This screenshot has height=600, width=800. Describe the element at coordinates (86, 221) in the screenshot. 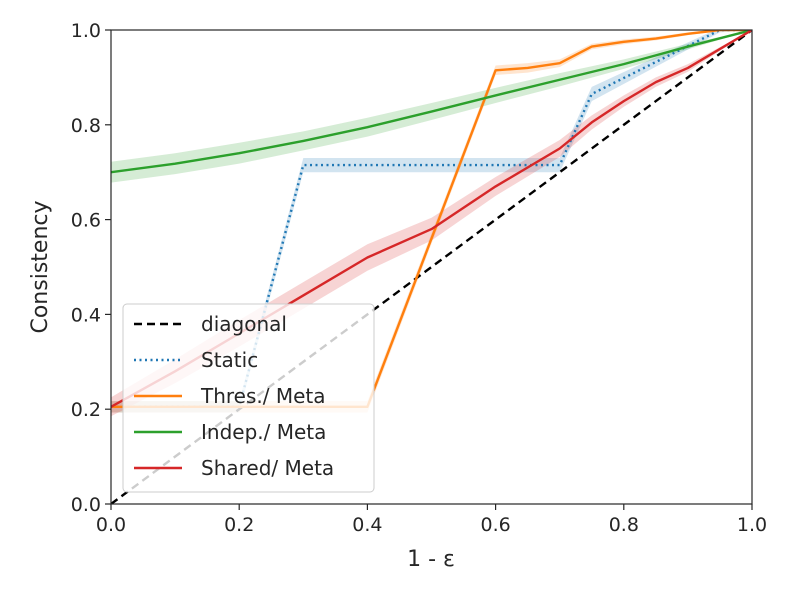

I see `y-tick-label: 0.6` at that location.